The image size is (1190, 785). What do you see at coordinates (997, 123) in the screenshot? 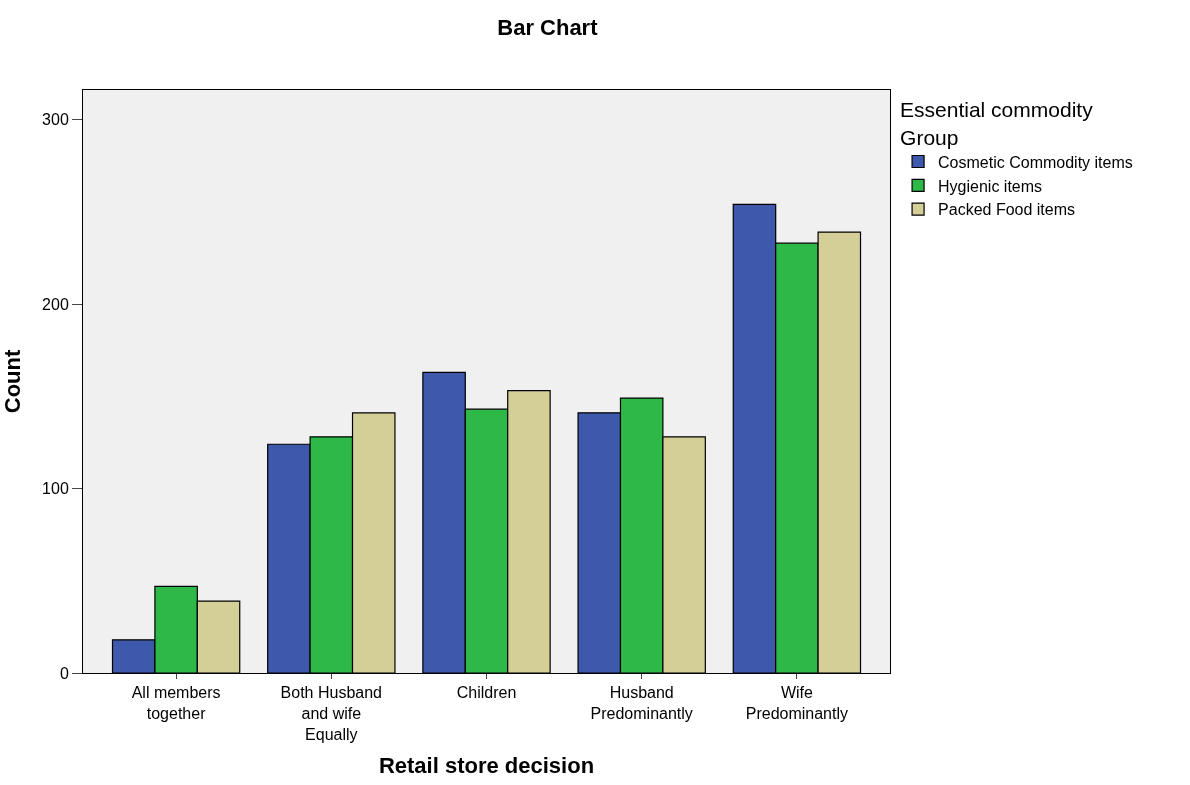
I see `legend-title: Essential commodity Group` at bounding box center [997, 123].